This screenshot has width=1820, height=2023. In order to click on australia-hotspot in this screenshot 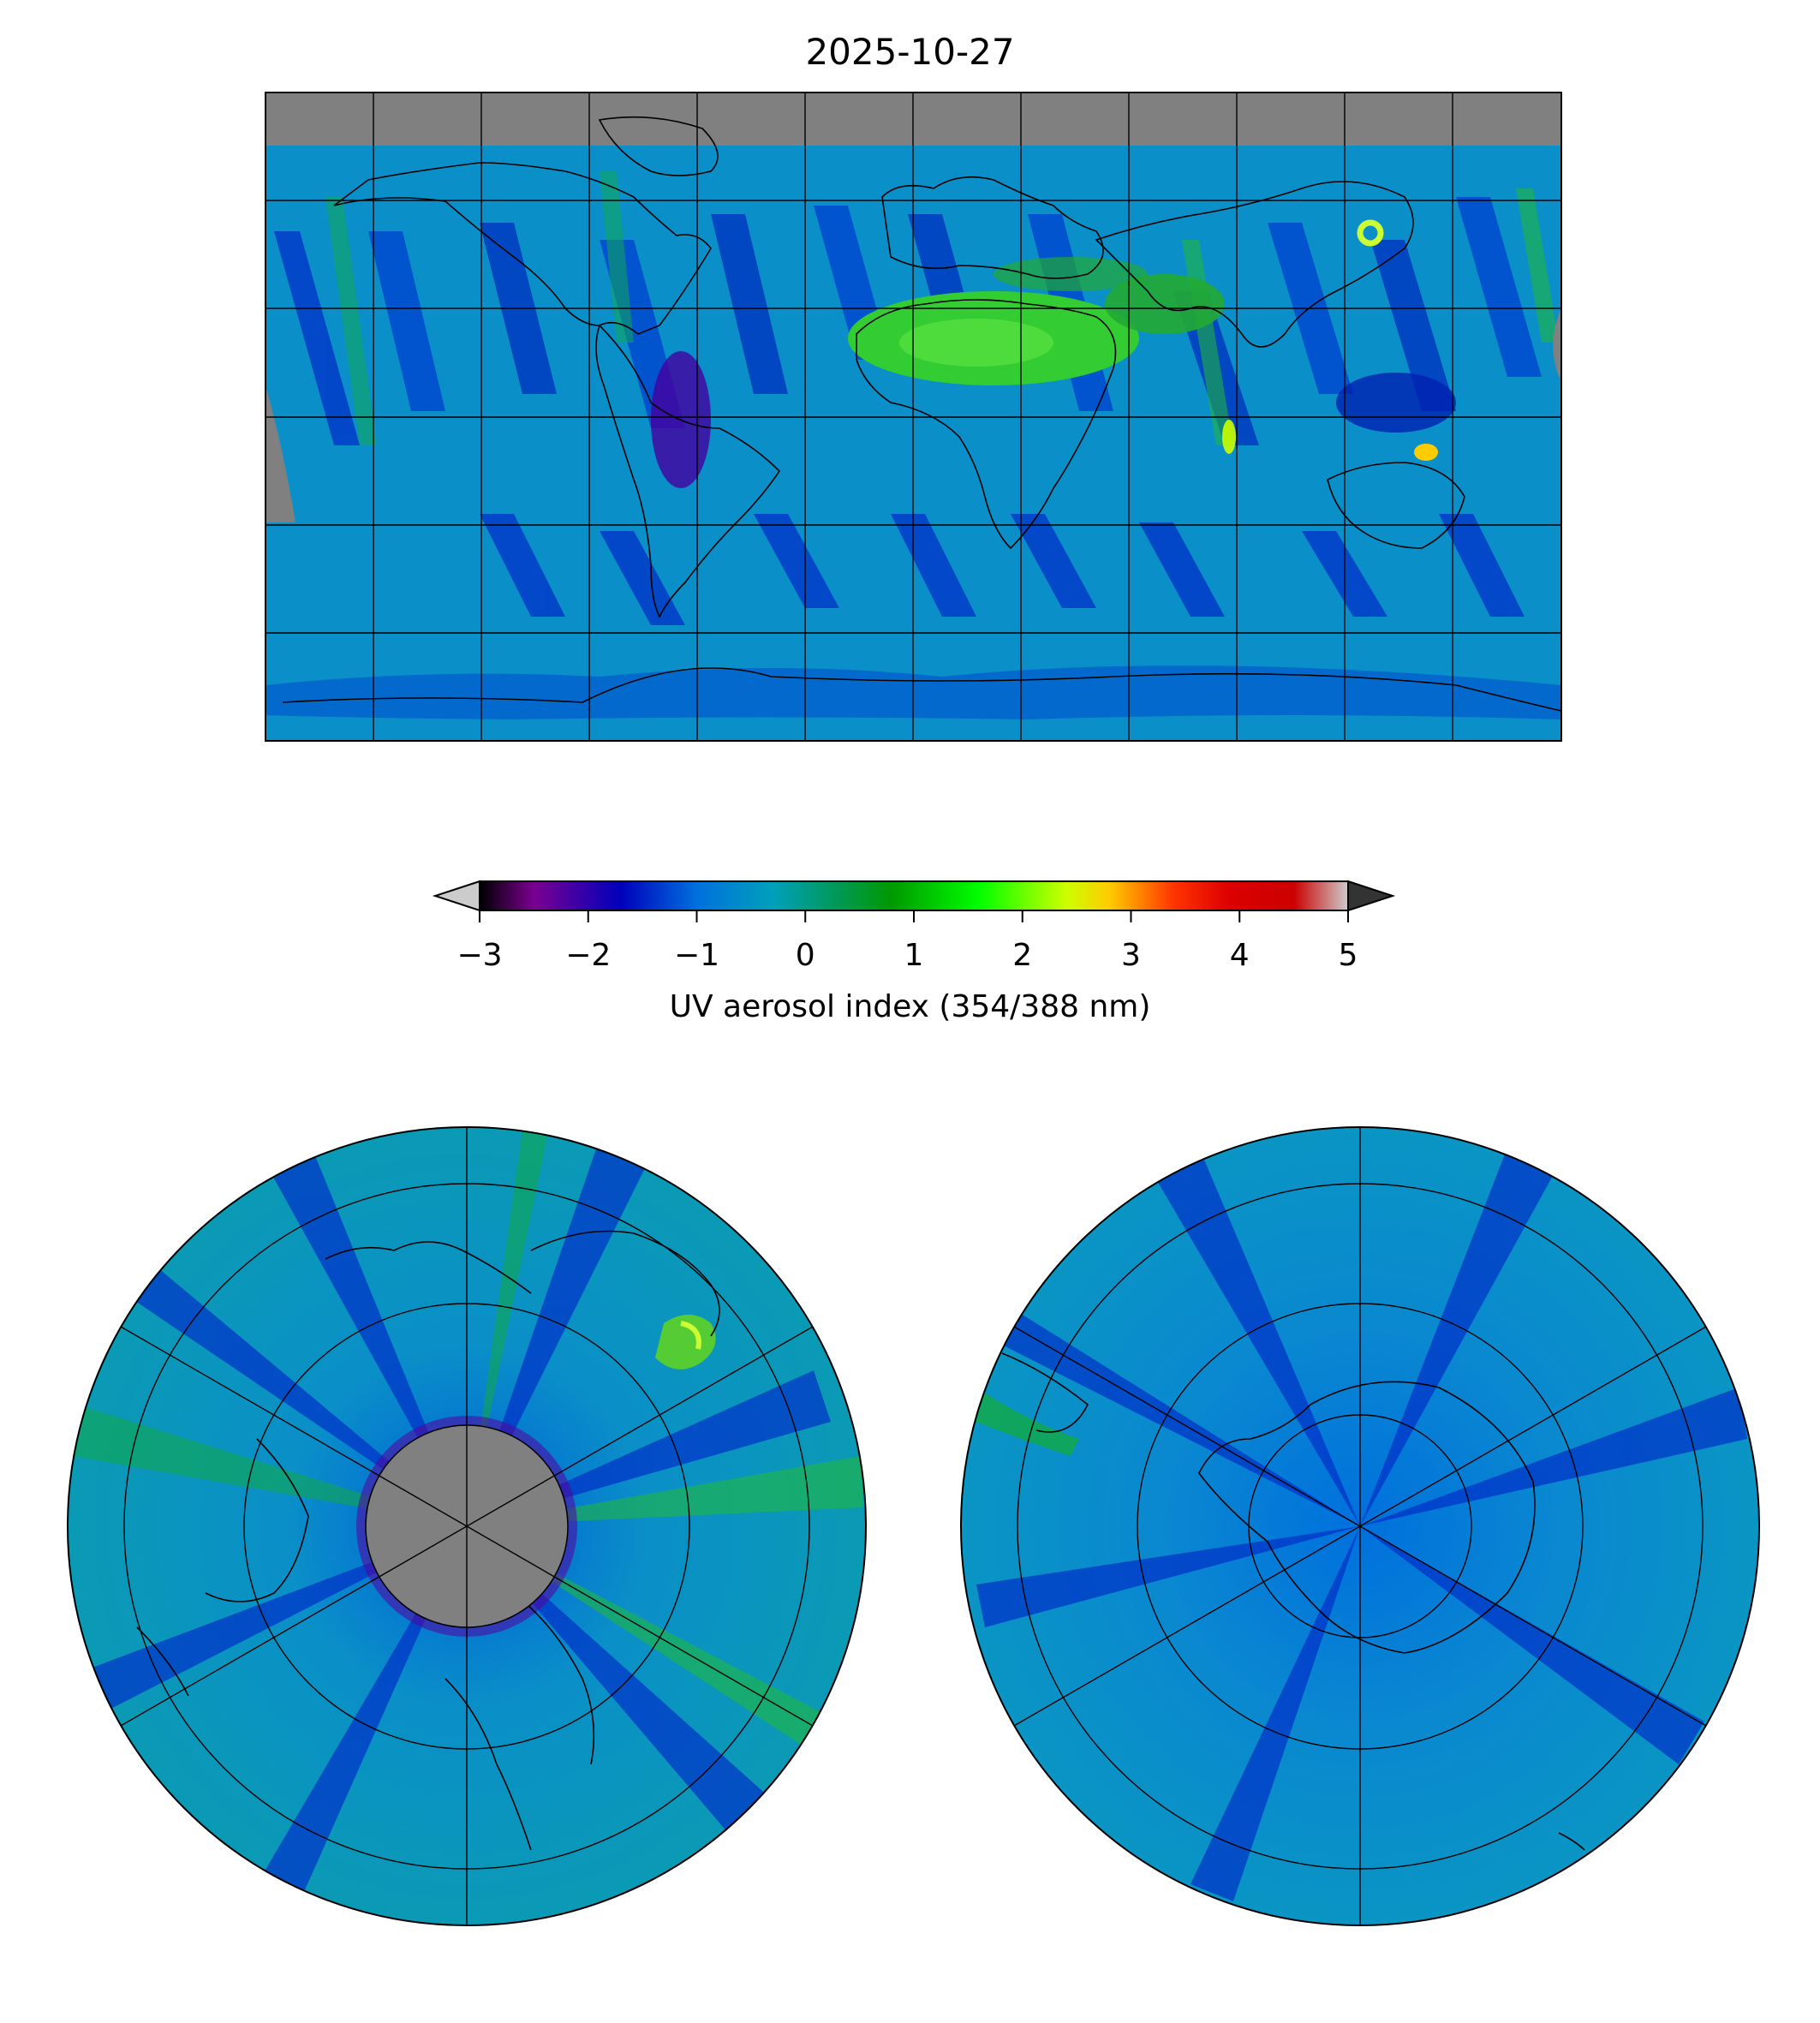, I will do `click(1426, 452)`.